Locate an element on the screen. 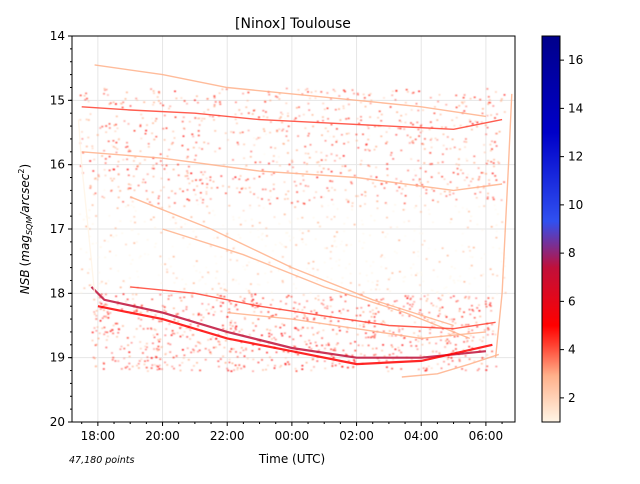 The height and width of the screenshot is (484, 640). points-annotation: 47,180 points is located at coordinates (101, 460).